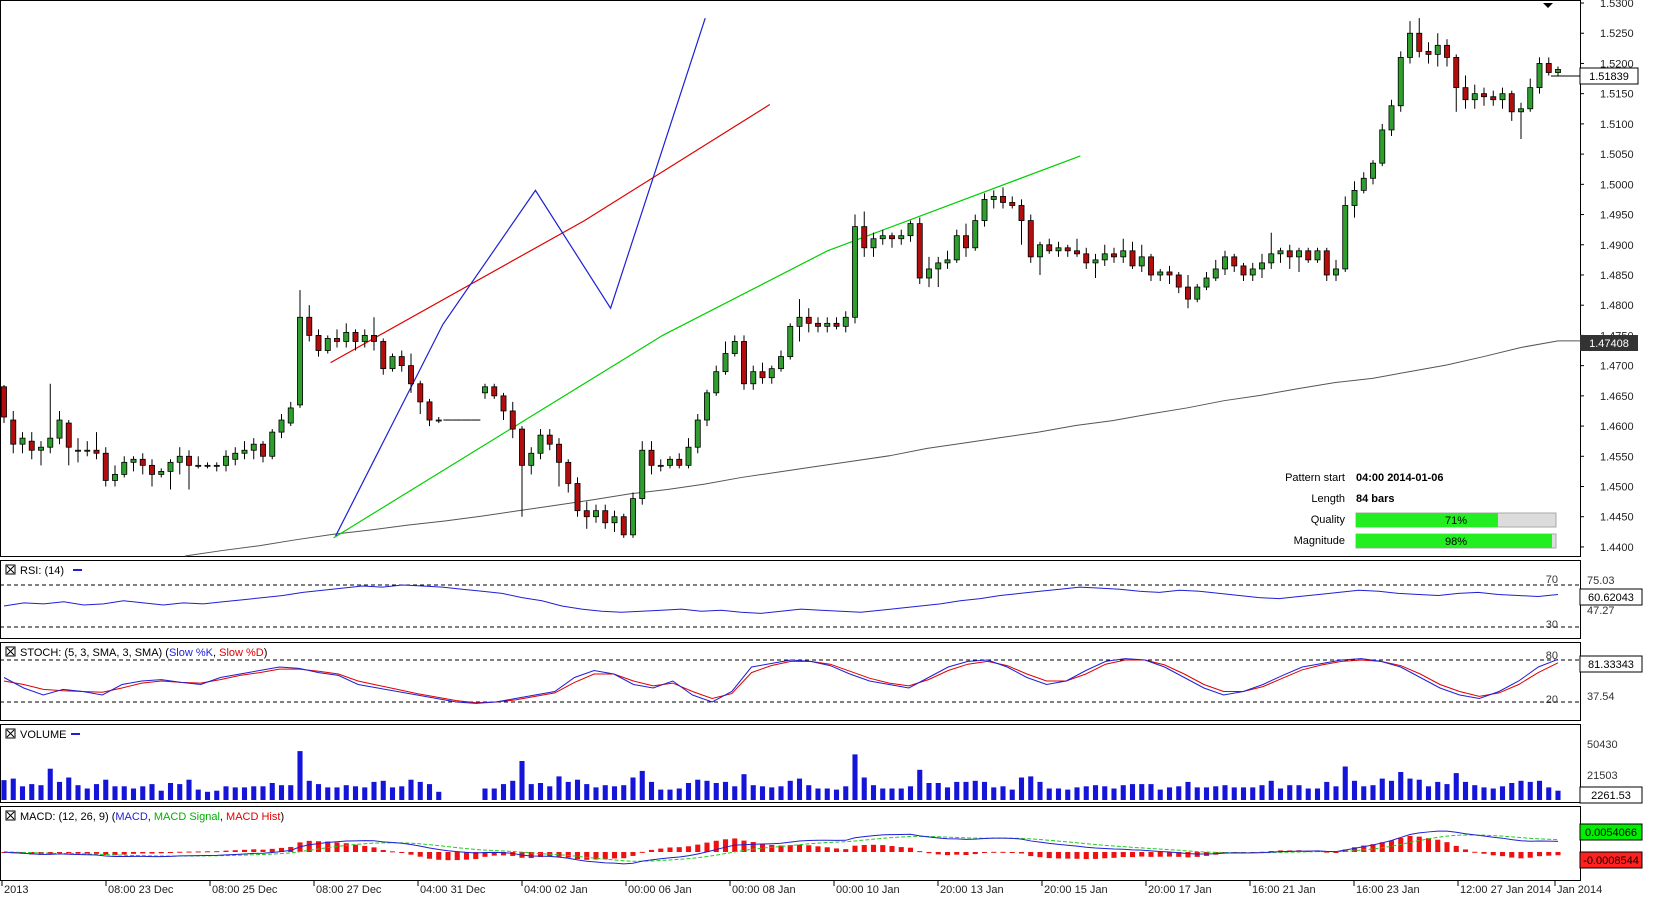 The image size is (1655, 897). Describe the element at coordinates (1375, 499) in the screenshot. I see `length-value: 84 bars` at that location.